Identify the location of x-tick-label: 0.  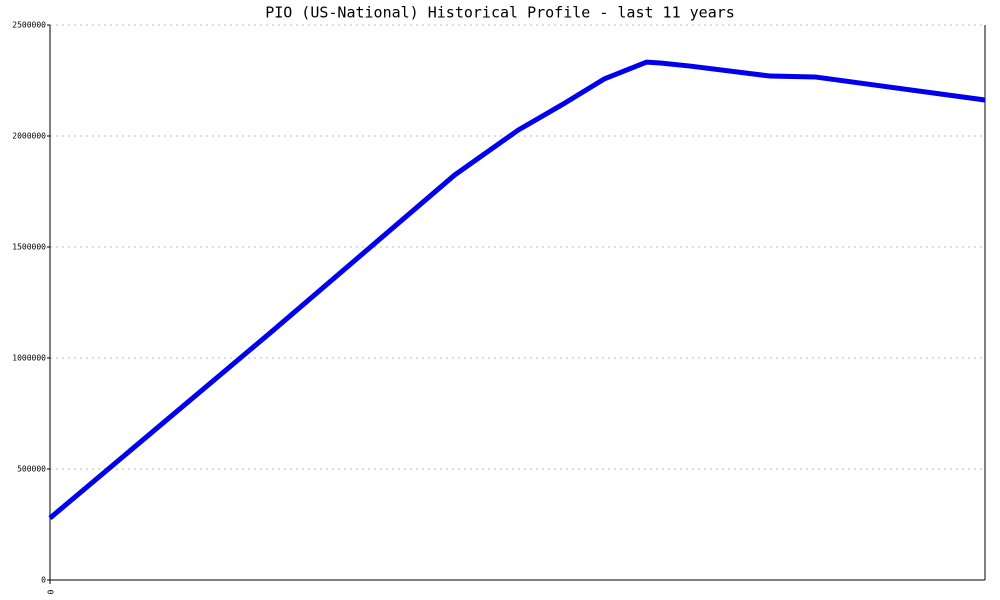
(50, 592).